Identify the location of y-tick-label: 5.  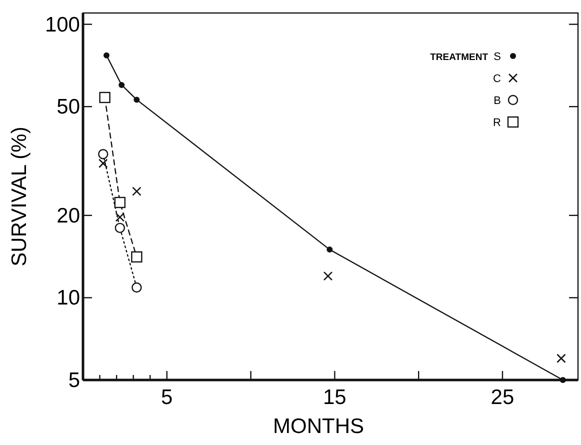
(74, 380).